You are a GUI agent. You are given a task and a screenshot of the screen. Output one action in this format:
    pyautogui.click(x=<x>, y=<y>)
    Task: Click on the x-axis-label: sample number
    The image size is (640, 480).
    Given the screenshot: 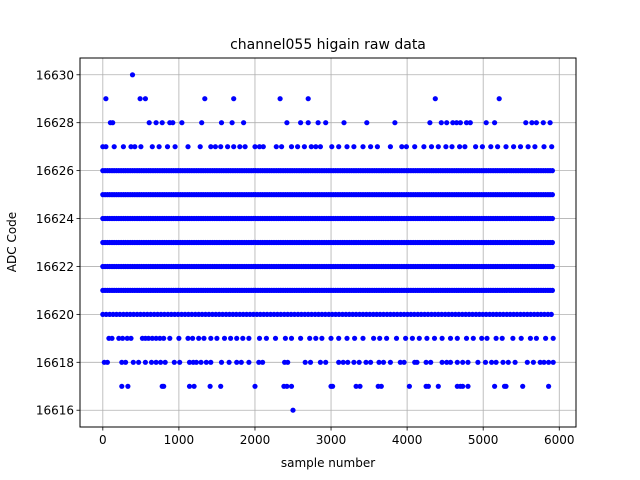 What is the action you would take?
    pyautogui.click(x=328, y=463)
    